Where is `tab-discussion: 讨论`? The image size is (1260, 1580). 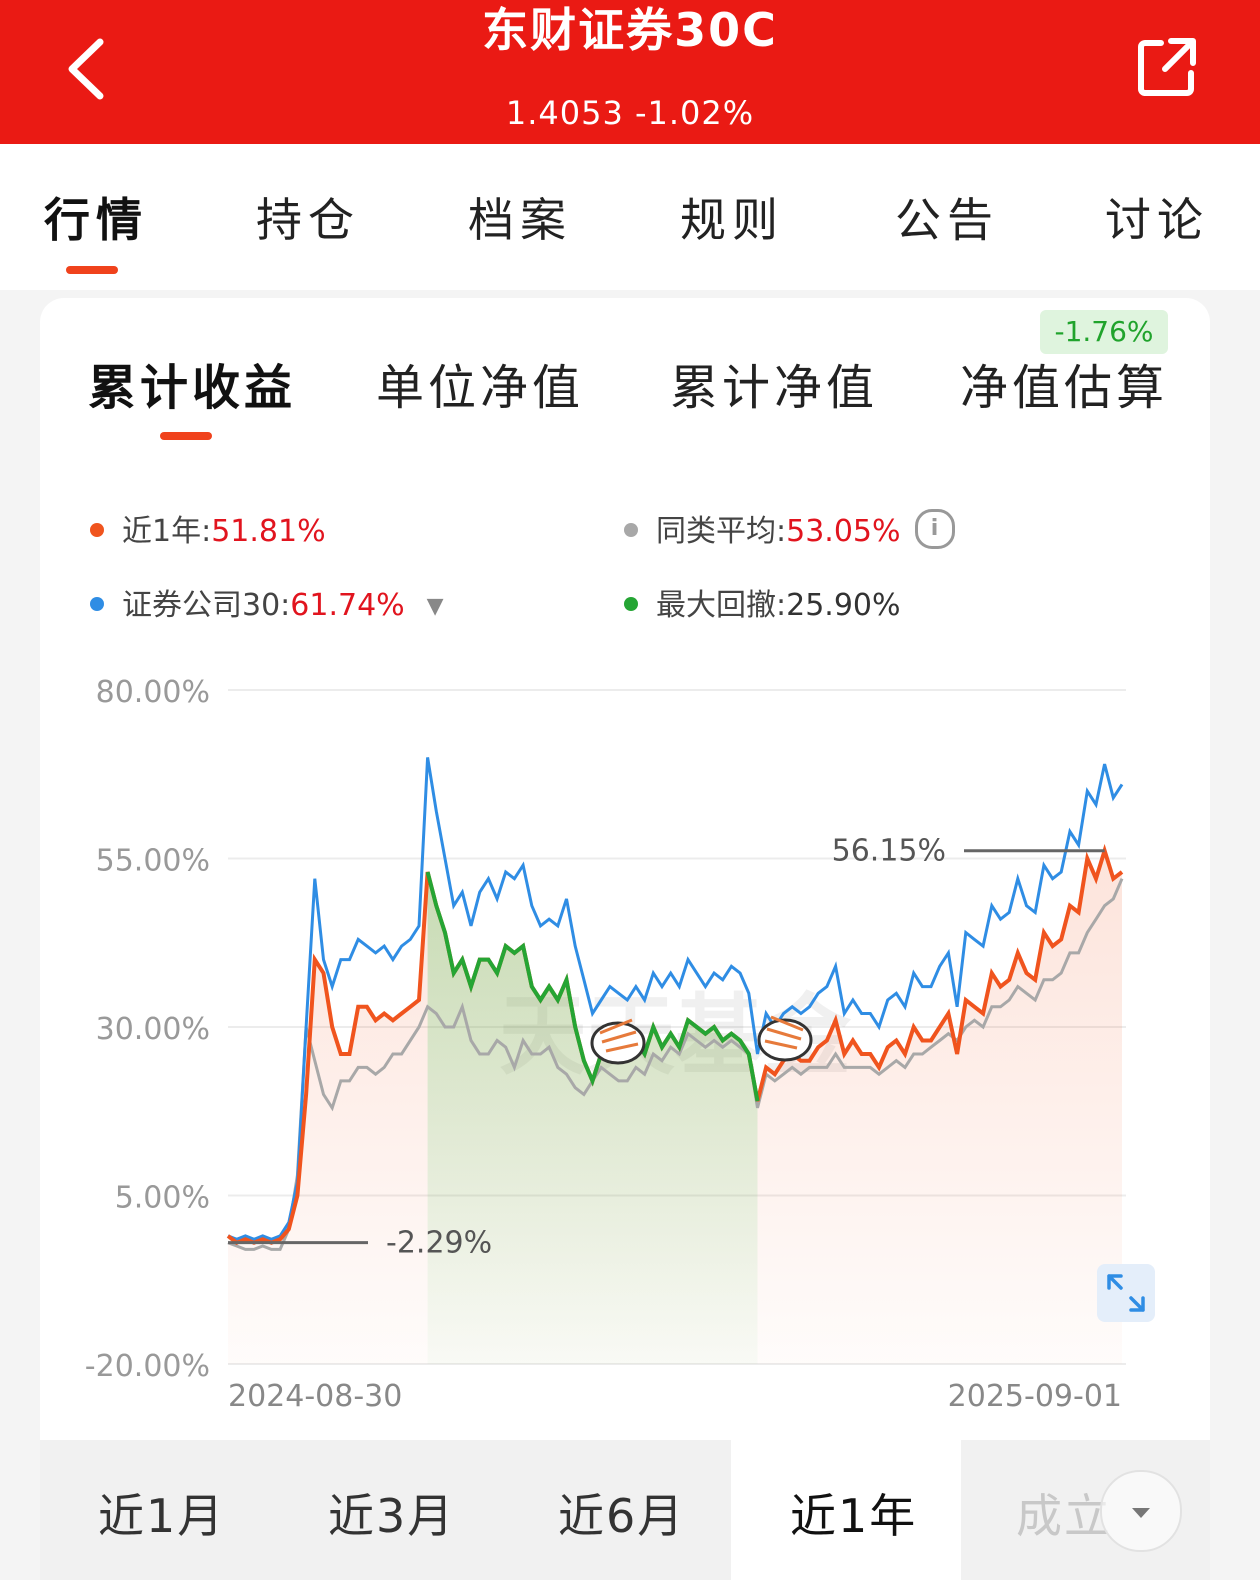 tab-discussion: 讨论 is located at coordinates (1157, 220).